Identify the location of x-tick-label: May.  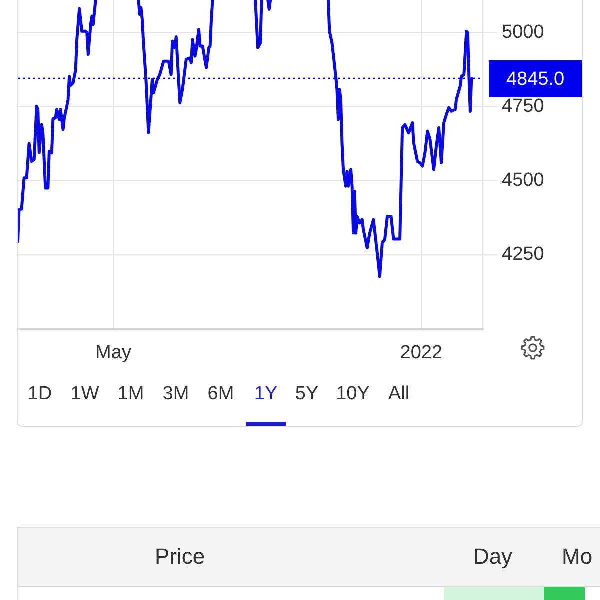
(114, 353).